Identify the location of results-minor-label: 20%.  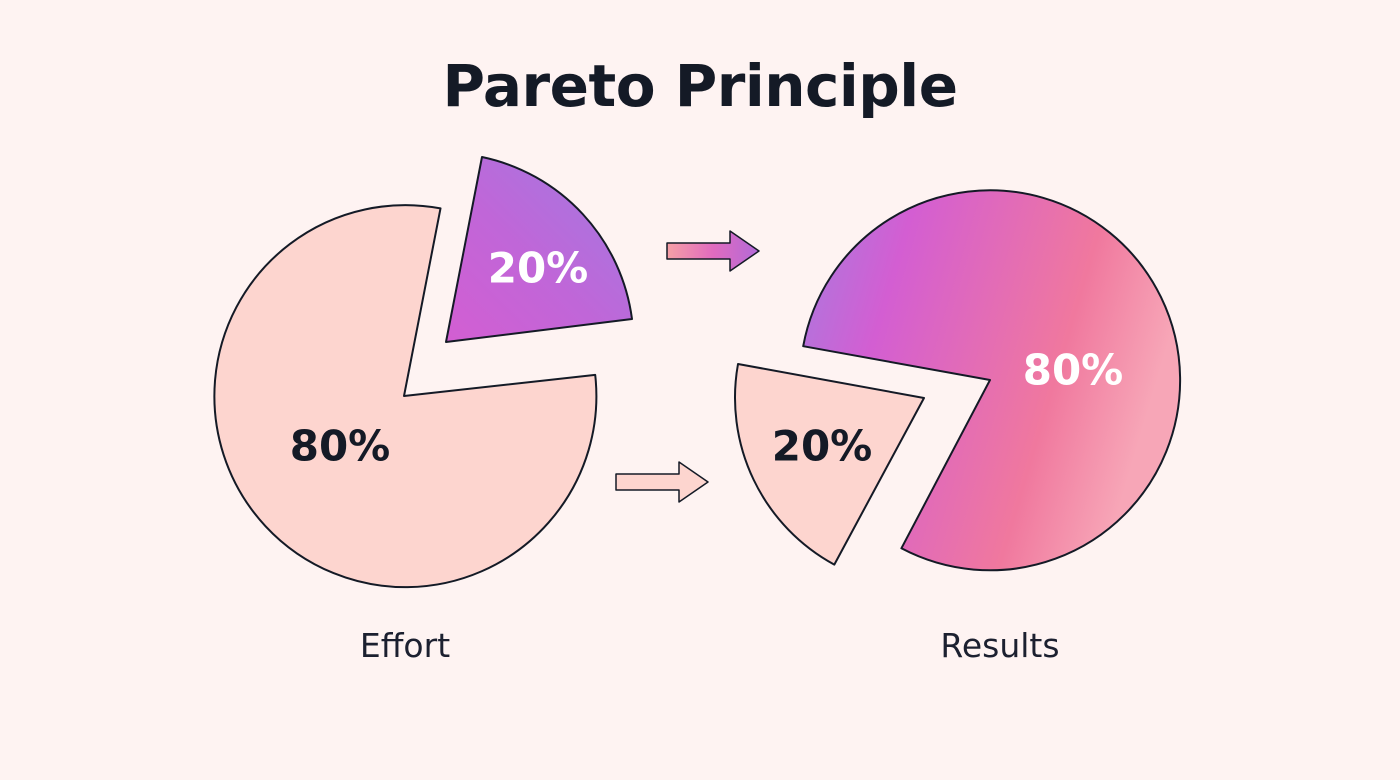
(822, 446).